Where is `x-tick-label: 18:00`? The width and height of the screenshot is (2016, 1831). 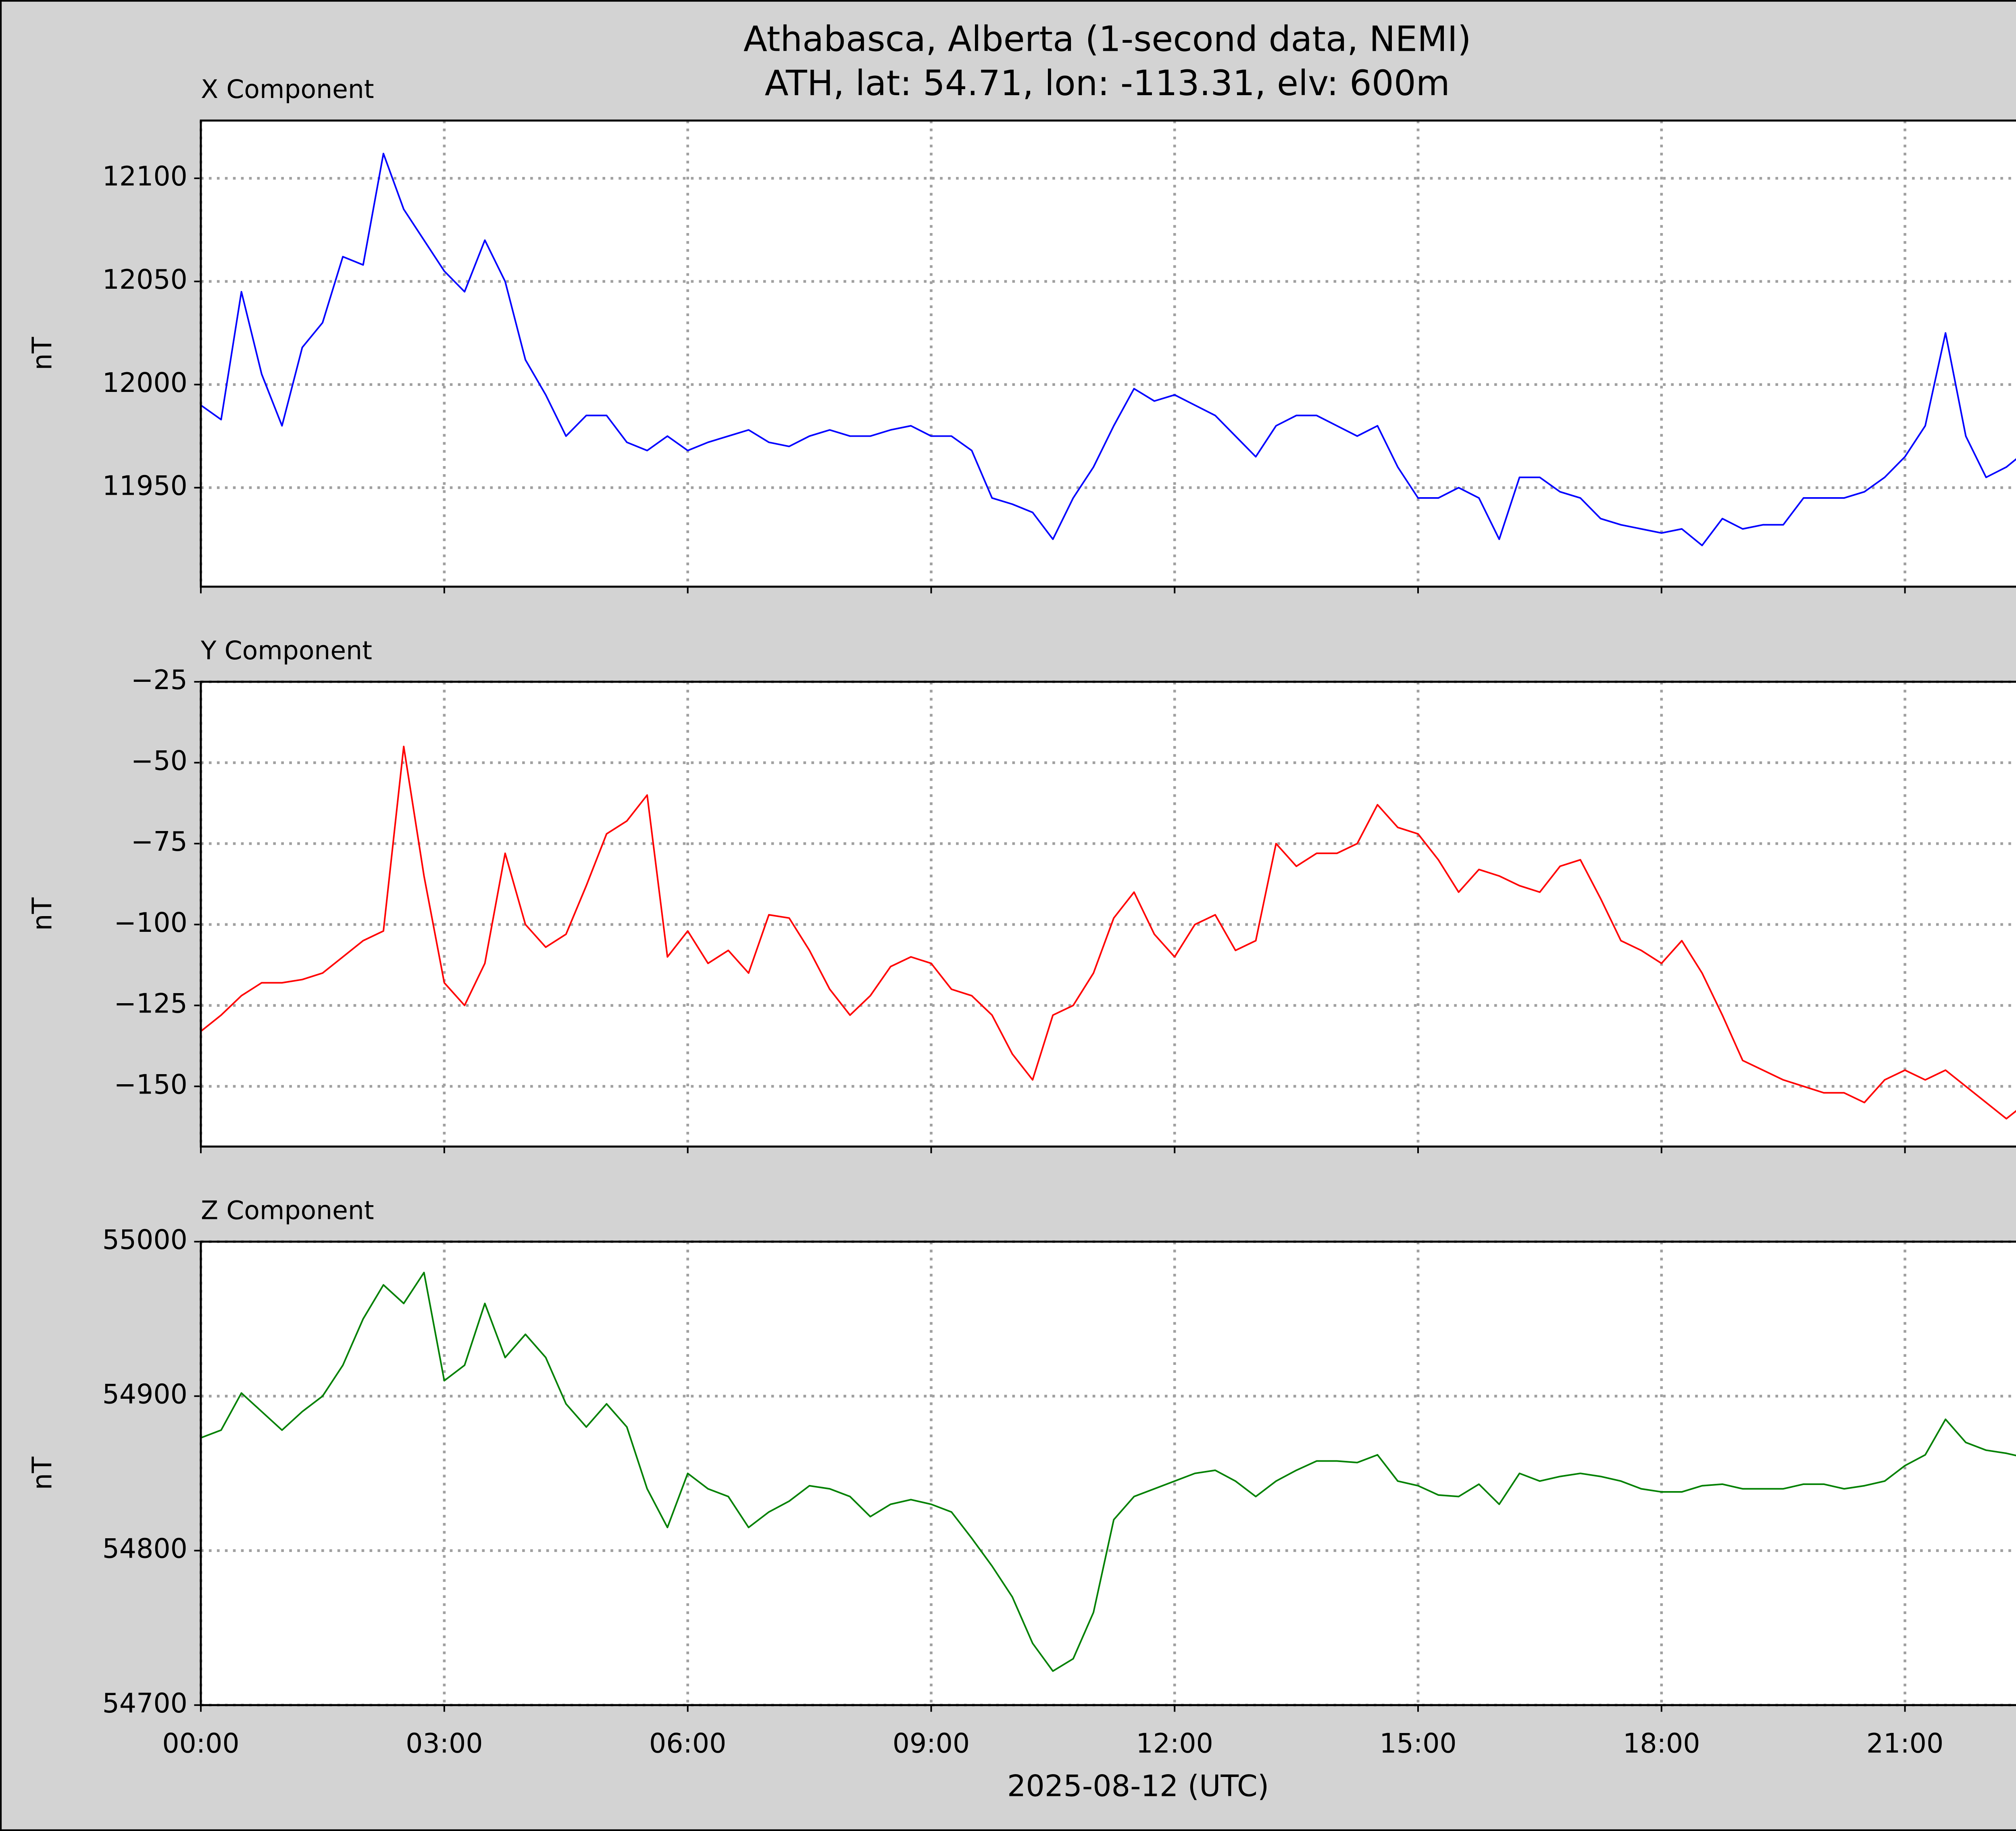
x-tick-label: 18:00 is located at coordinates (1662, 1743).